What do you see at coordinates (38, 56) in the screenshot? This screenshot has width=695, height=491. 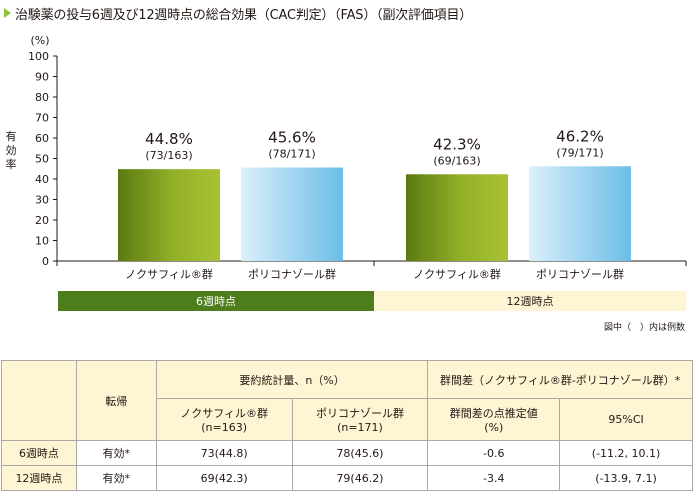 I see `y-tick-label: 100` at bounding box center [38, 56].